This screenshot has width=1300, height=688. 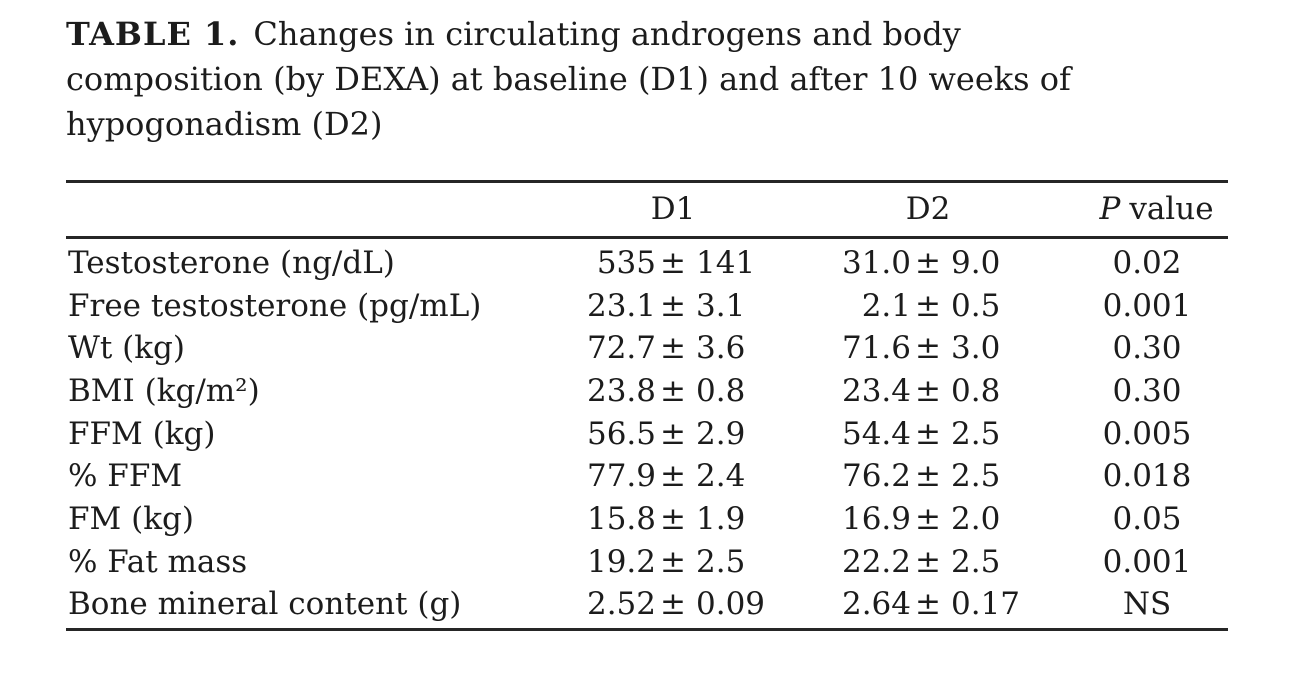 I want to click on d2-mean: 71.6, so click(x=876, y=348).